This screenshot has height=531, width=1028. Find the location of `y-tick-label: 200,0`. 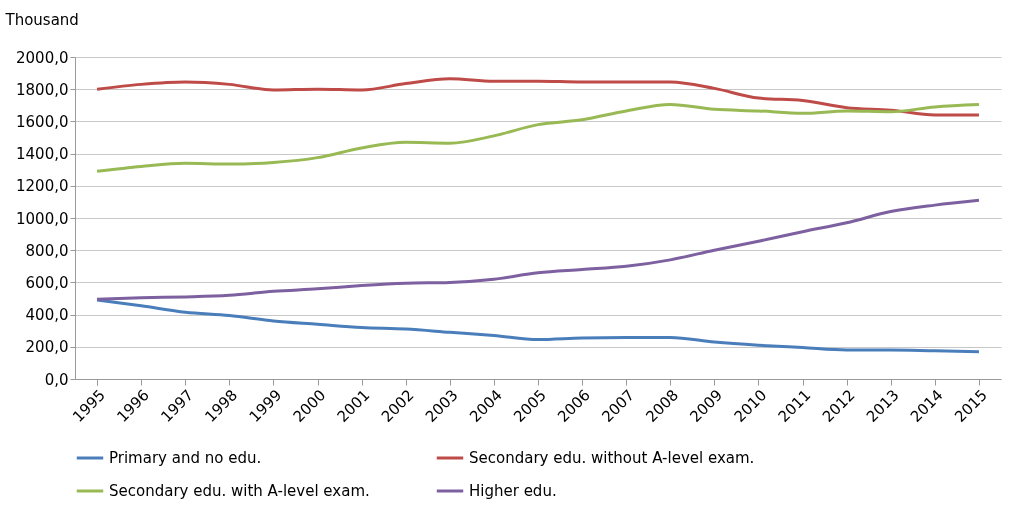

y-tick-label: 200,0 is located at coordinates (47, 347).